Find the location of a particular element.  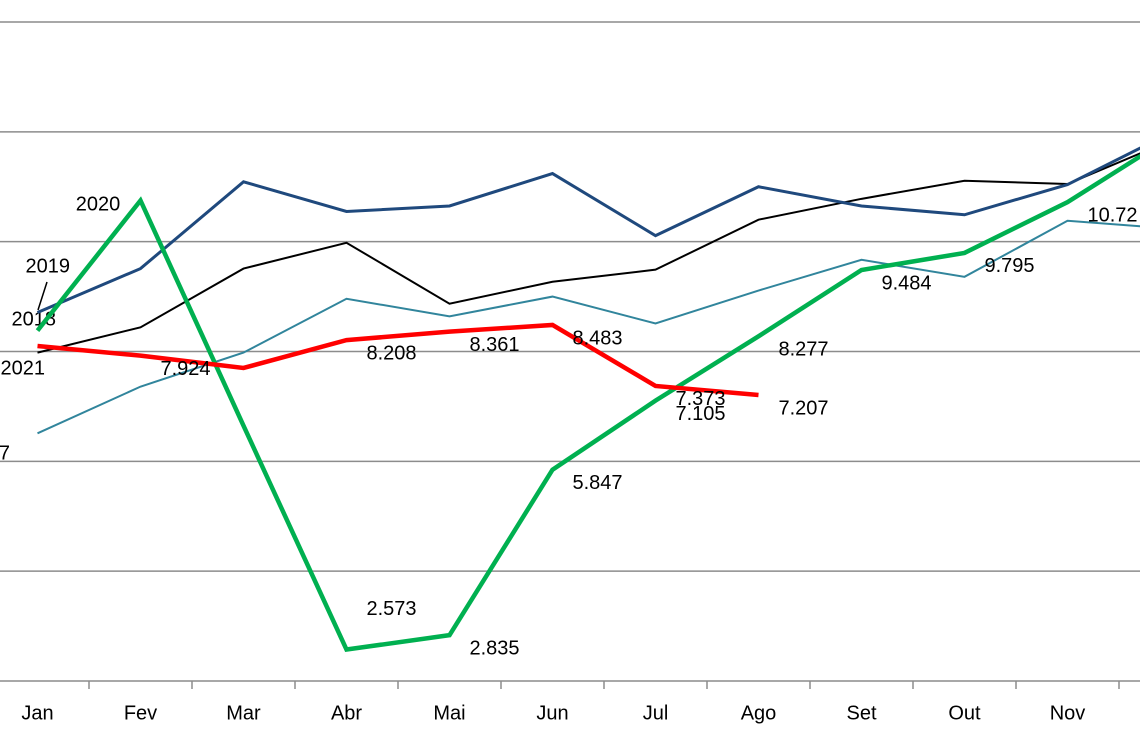

data-label: 8.361 is located at coordinates (495, 345).